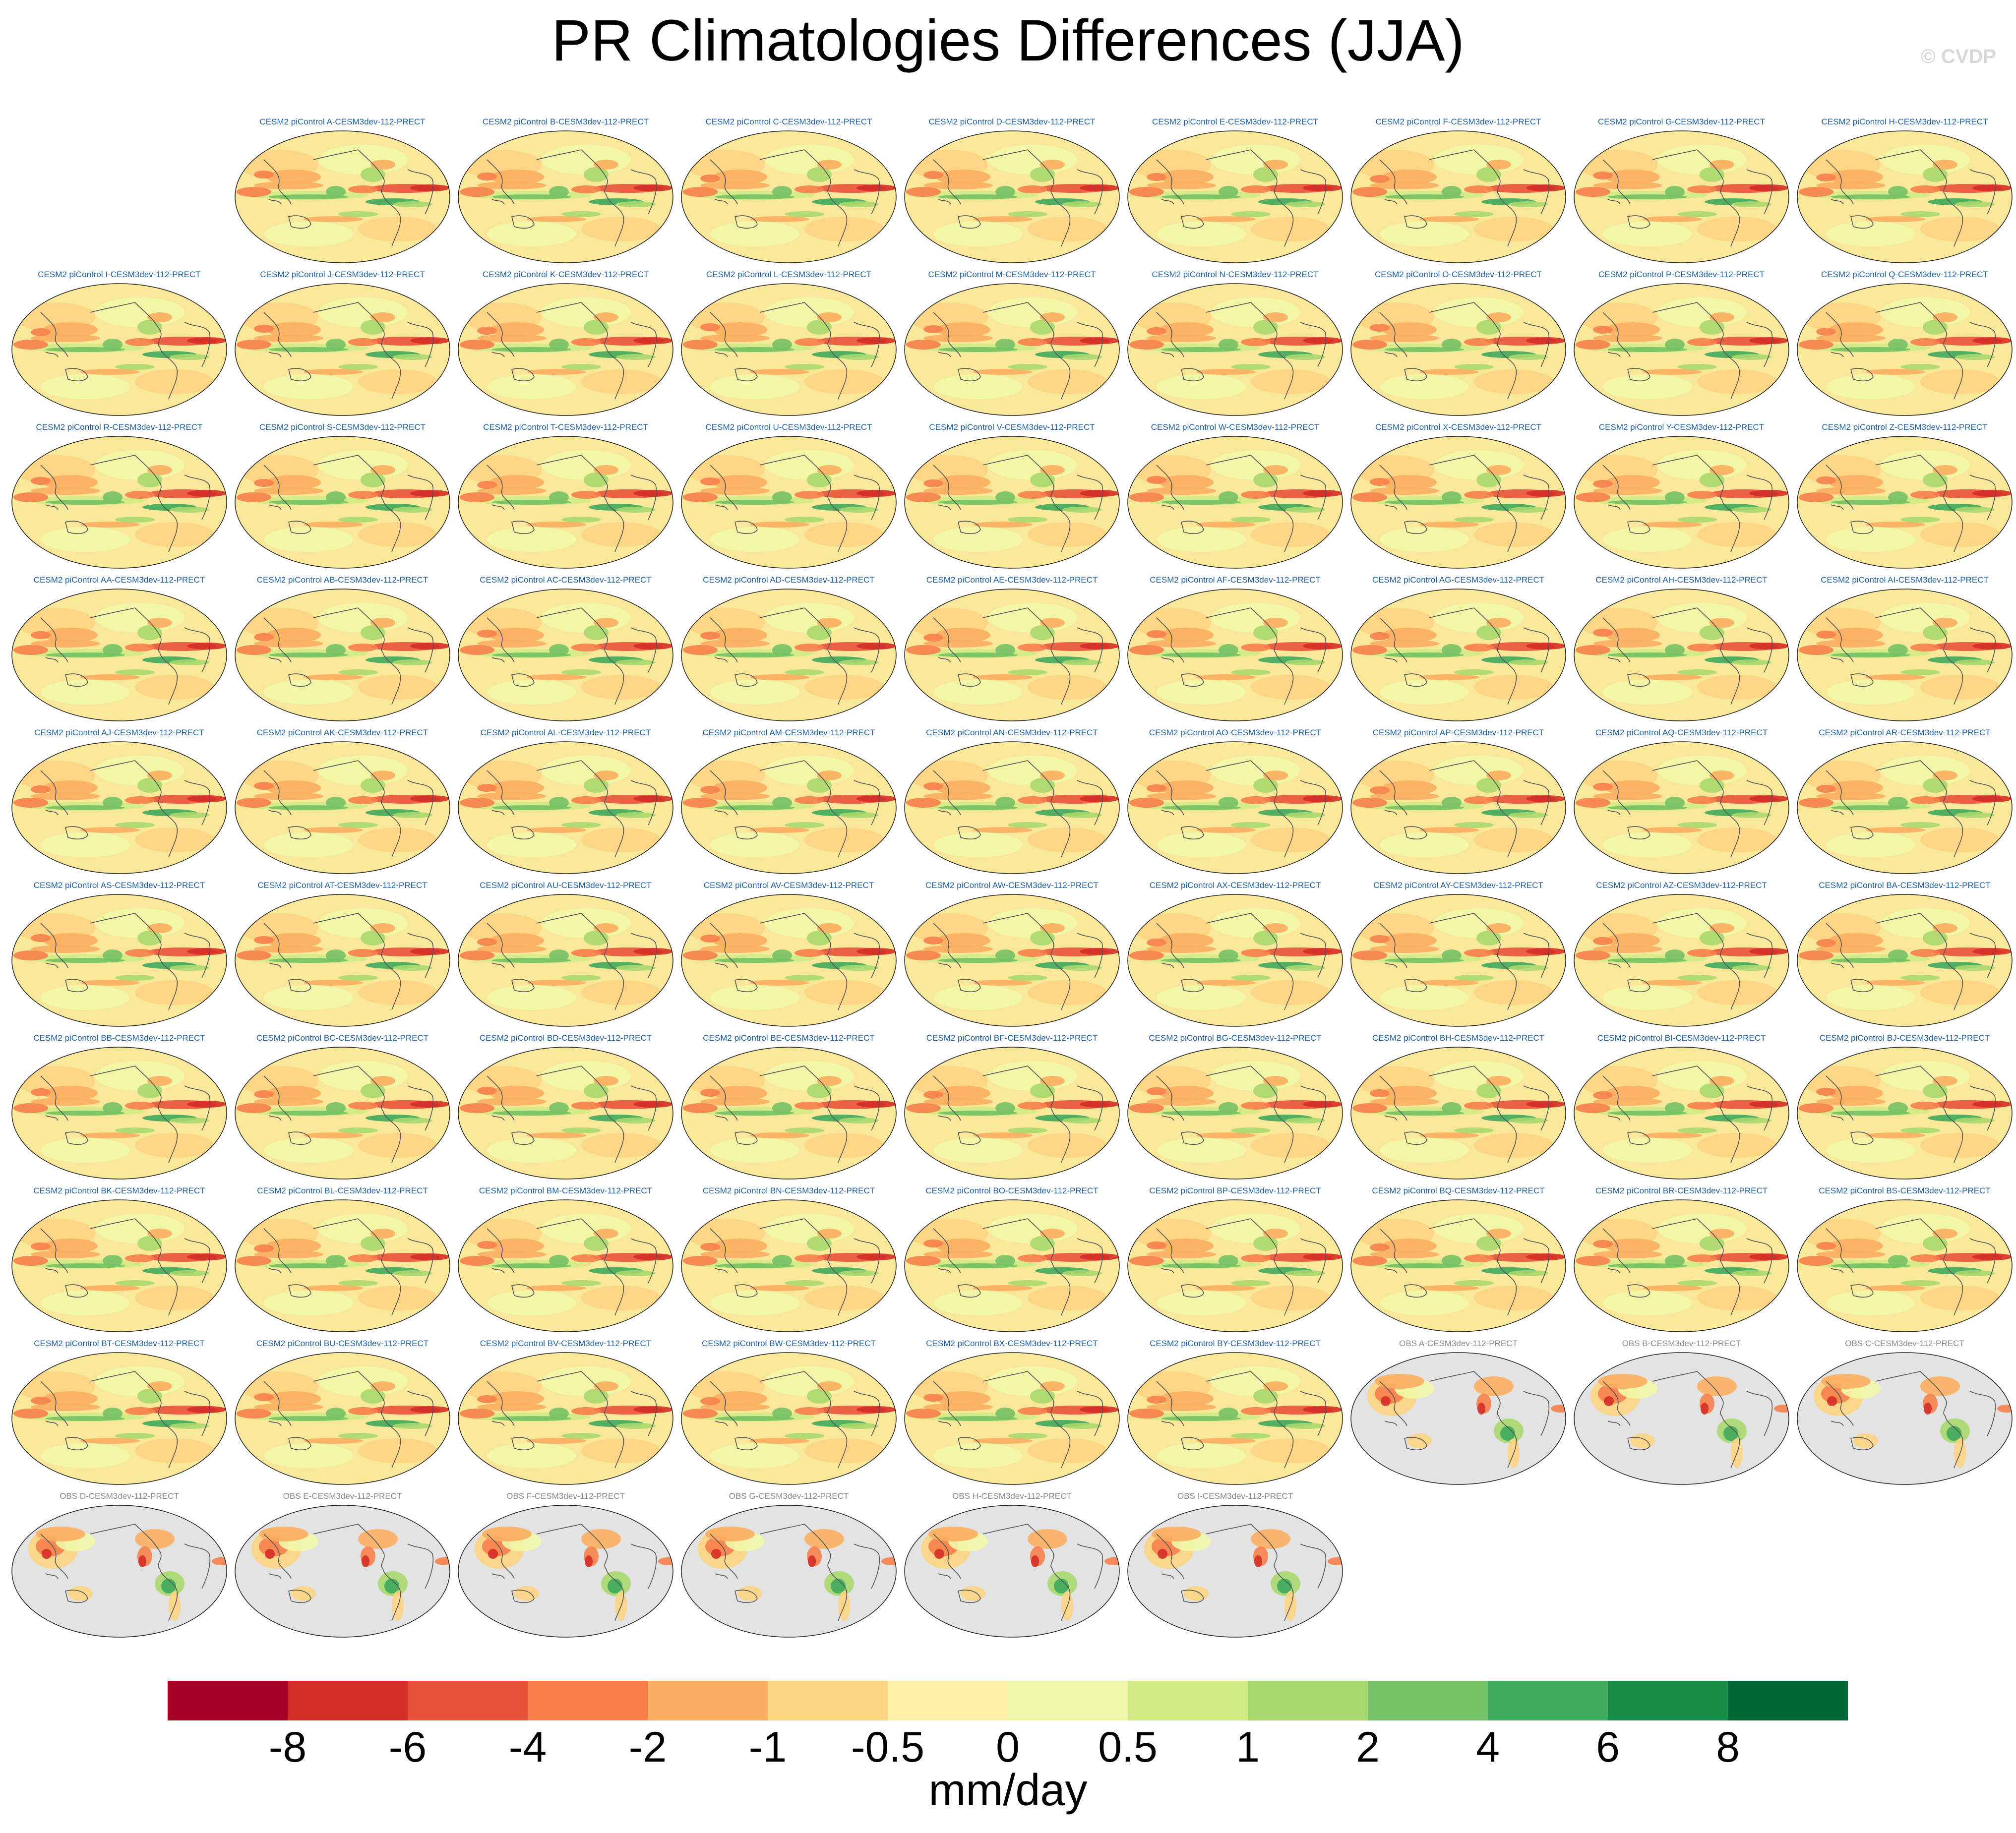 This screenshot has width=2016, height=1833. What do you see at coordinates (1012, 1038) in the screenshot?
I see `panel-title: CESM2 piControl BF-CESM3dev-112-PRECT` at bounding box center [1012, 1038].